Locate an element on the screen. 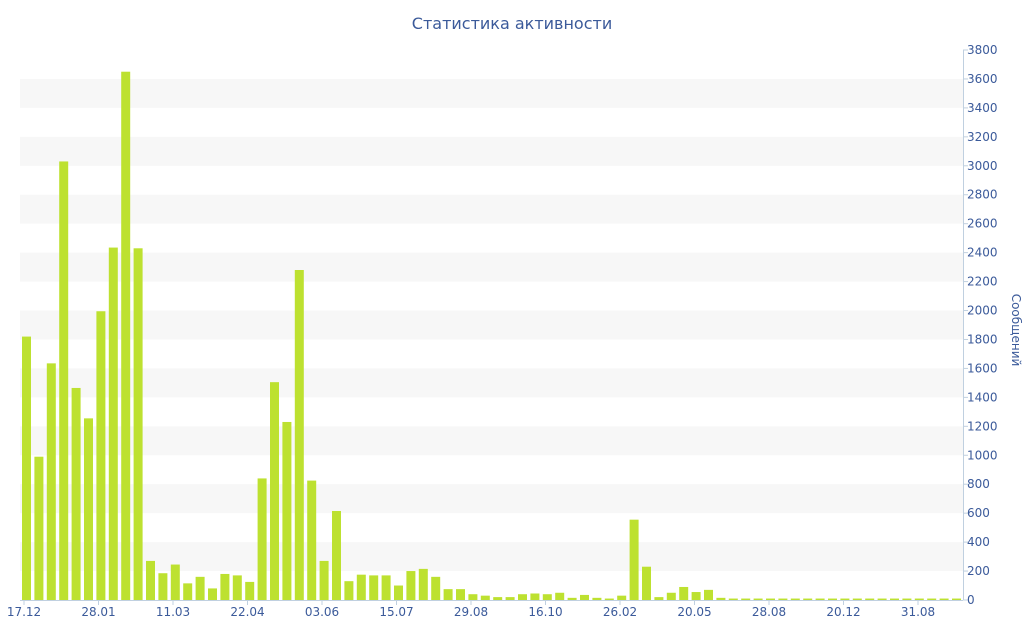  x-tick-label: 15.07 is located at coordinates (396, 612).